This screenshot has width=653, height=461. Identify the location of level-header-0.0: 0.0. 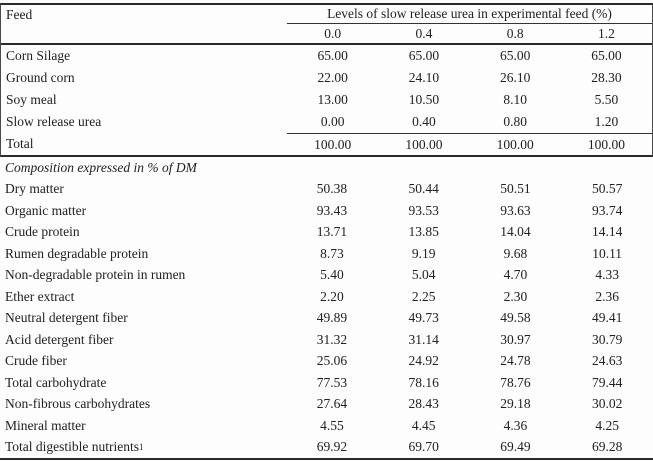
(333, 33).